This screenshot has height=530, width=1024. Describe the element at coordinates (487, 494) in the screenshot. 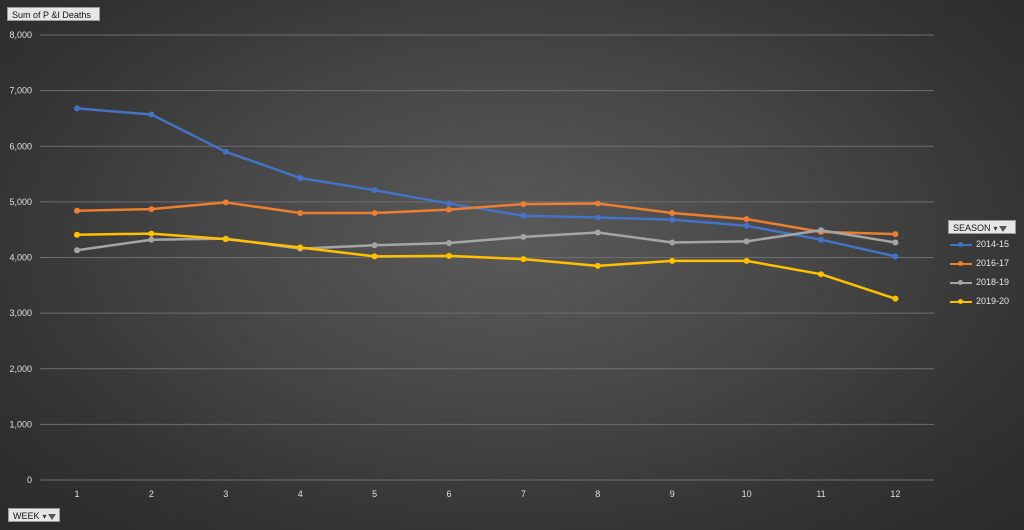

I see `x-axis-tick-labels: 1 2 3 4 5 6 7 8 9 10 11 12` at that location.